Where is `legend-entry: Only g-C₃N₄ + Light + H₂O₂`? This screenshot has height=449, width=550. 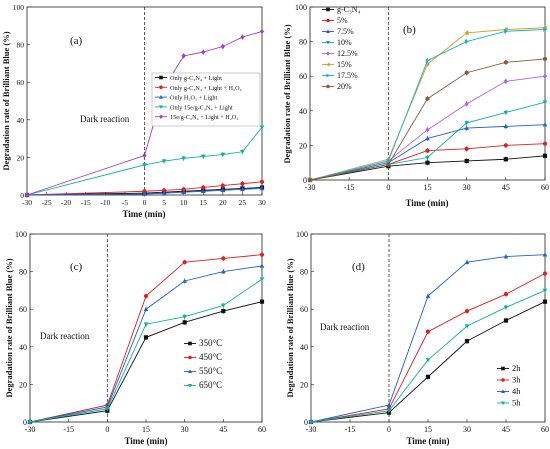 legend-entry: Only g-C₃N₄ + Light + H₂O₂ is located at coordinates (206, 88).